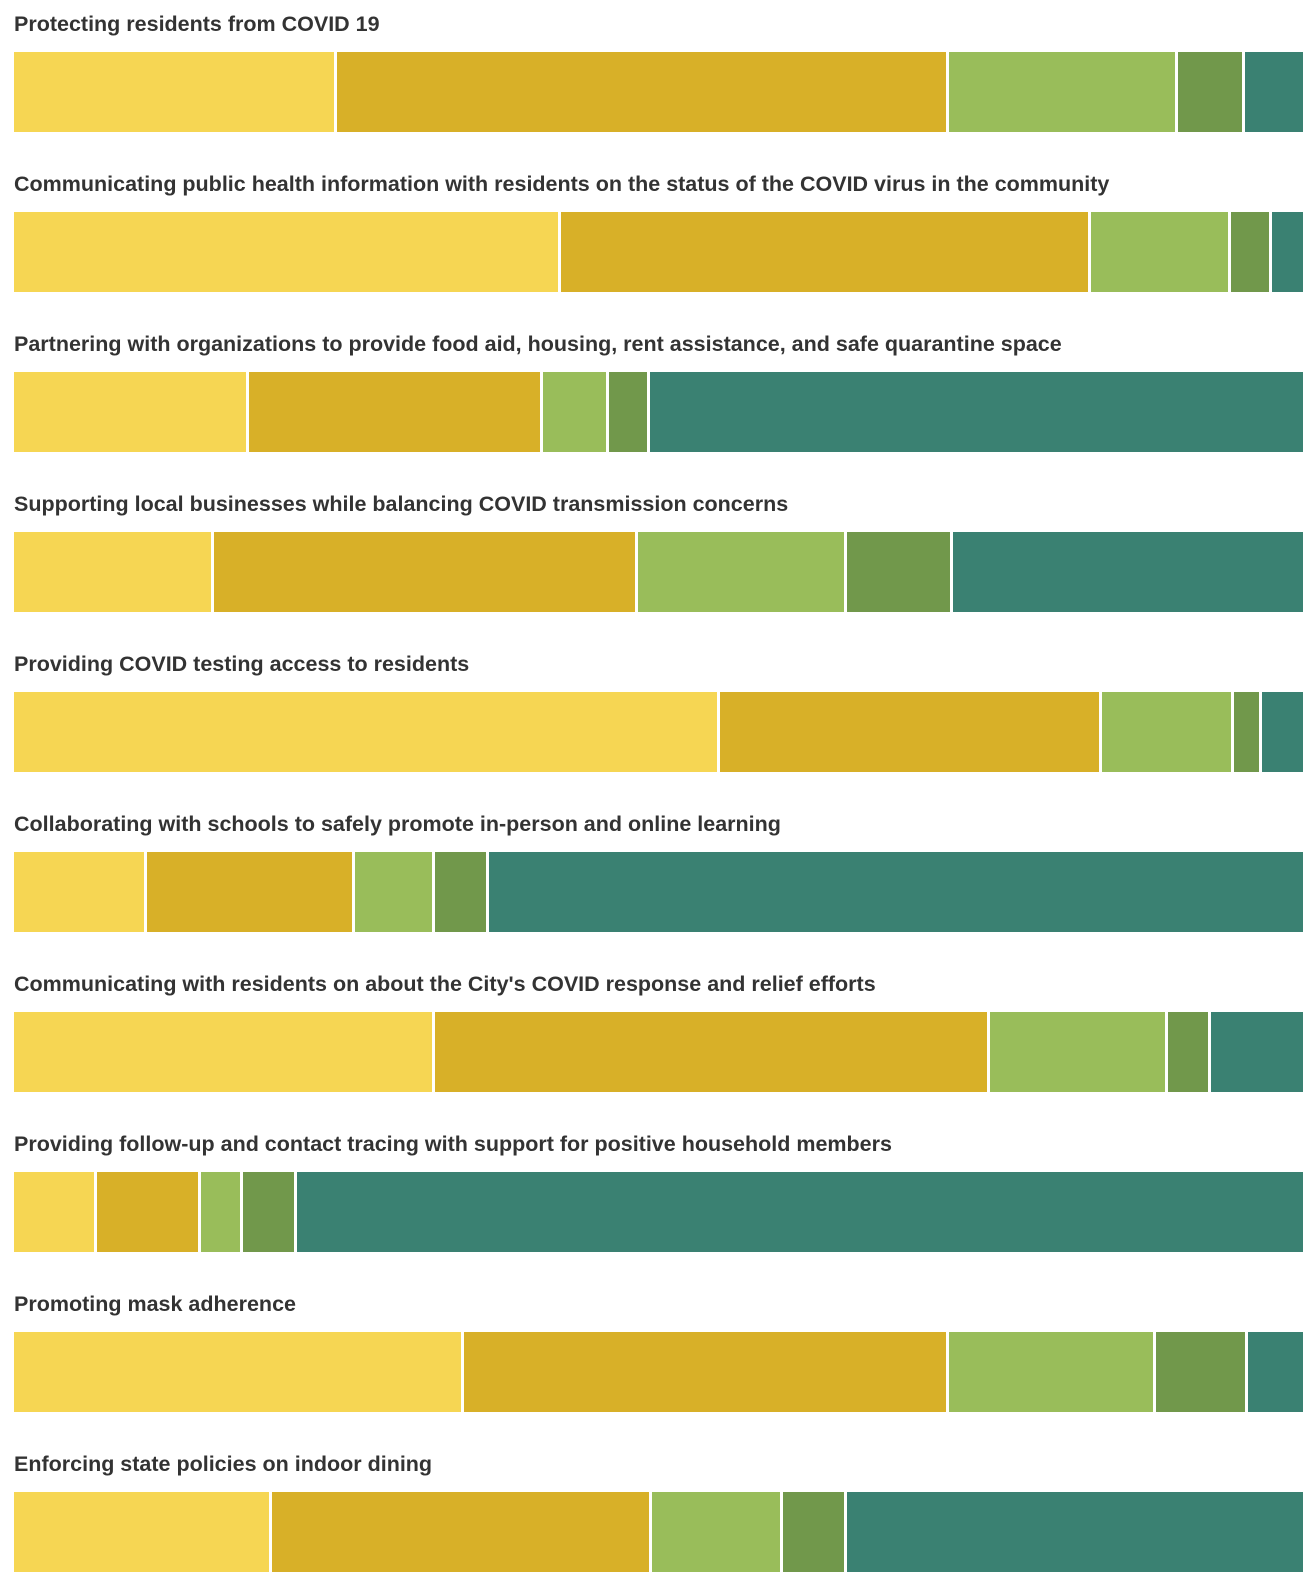  I want to click on row-label: Protecting residents from COVID 19, so click(197, 24).